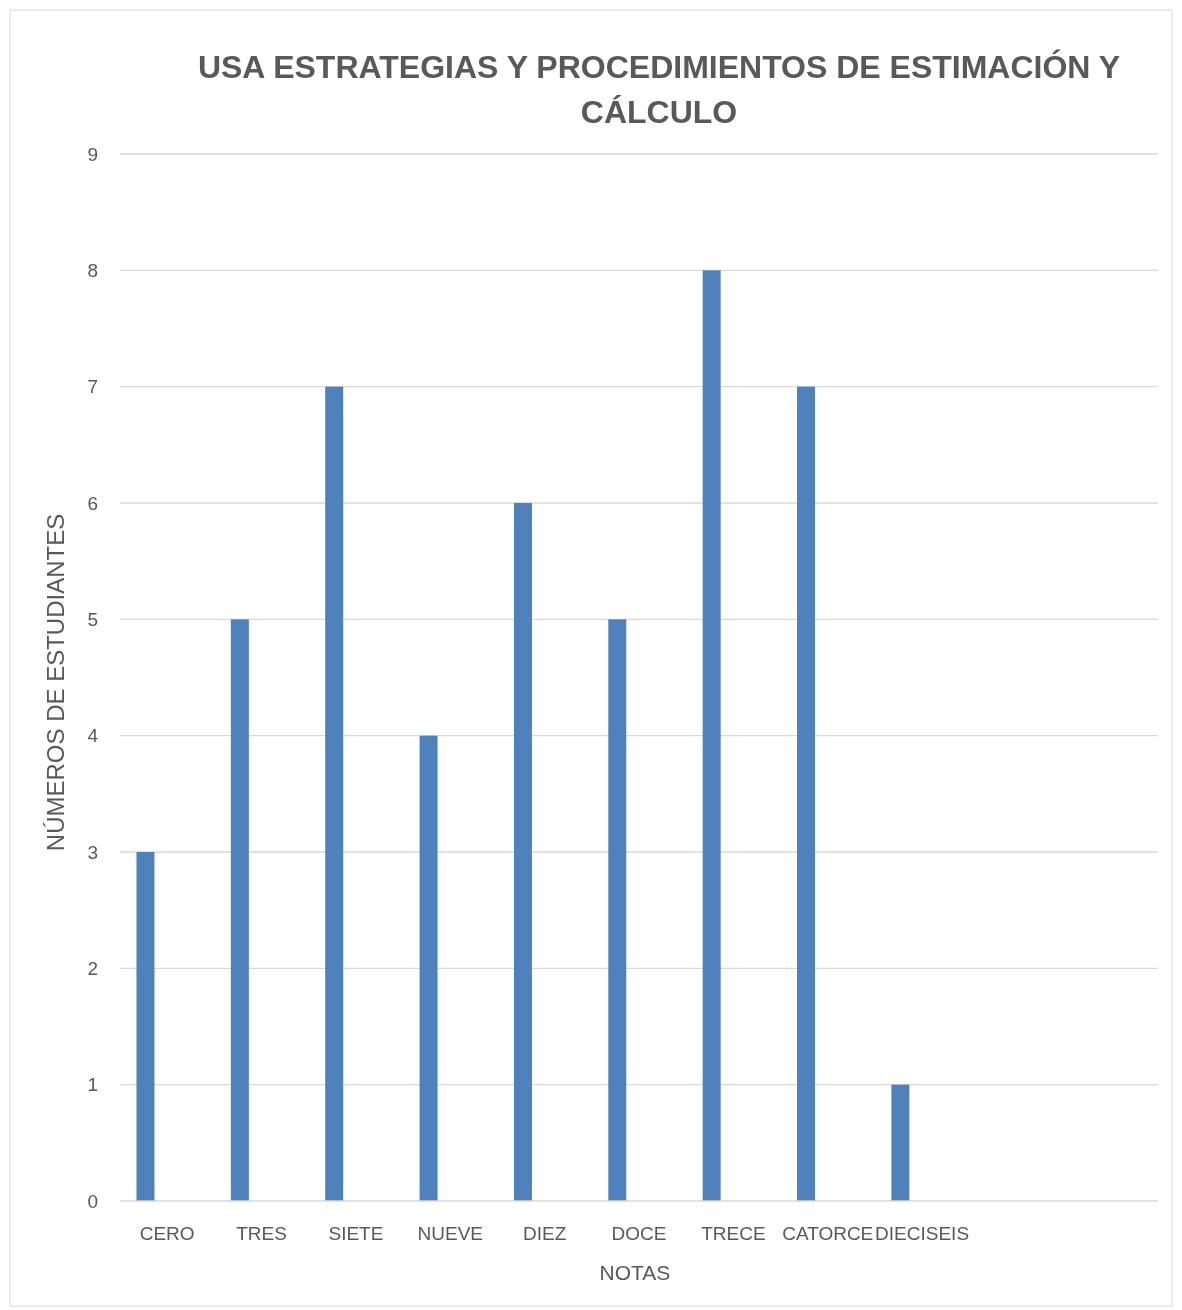 The image size is (1182, 1310). What do you see at coordinates (659, 89) in the screenshot?
I see `chart-title: USA ESTRATEGIAS Y PROCEDIMIENTOS DE ESTIMACIÓN Y CÁLCULO` at bounding box center [659, 89].